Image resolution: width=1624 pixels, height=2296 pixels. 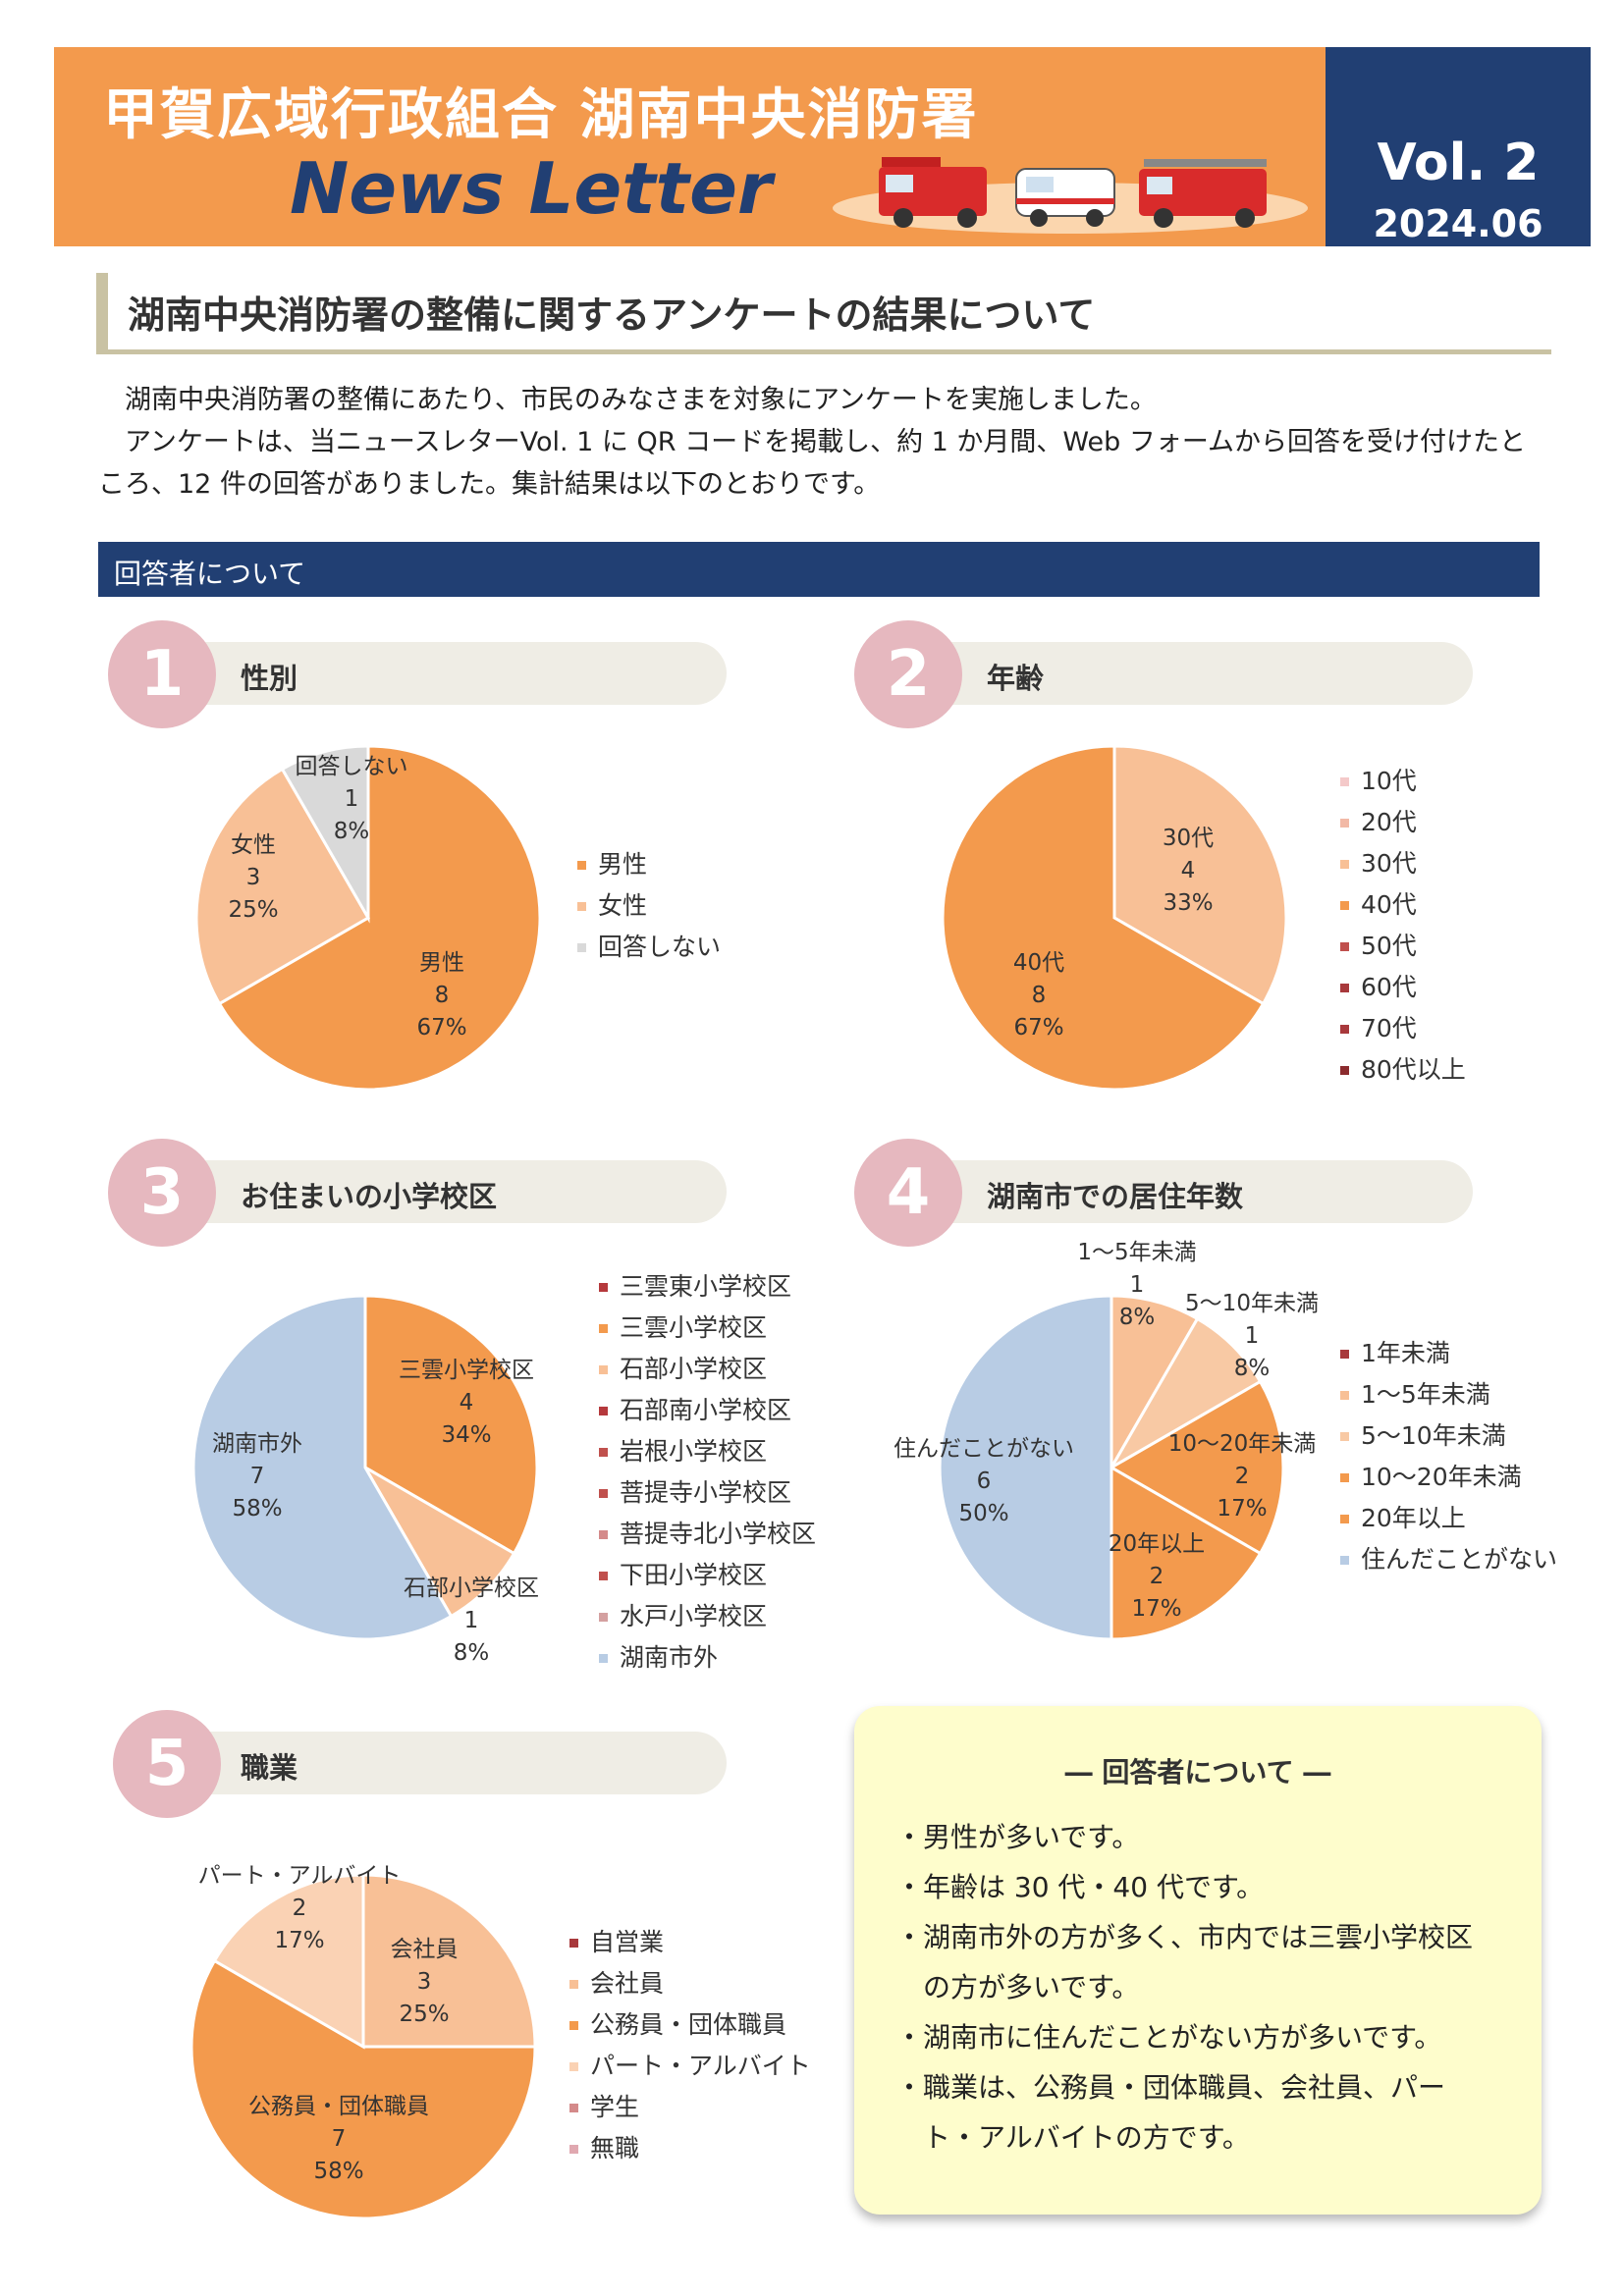 I want to click on legend-item: 水戸小学校区, so click(x=707, y=1616).